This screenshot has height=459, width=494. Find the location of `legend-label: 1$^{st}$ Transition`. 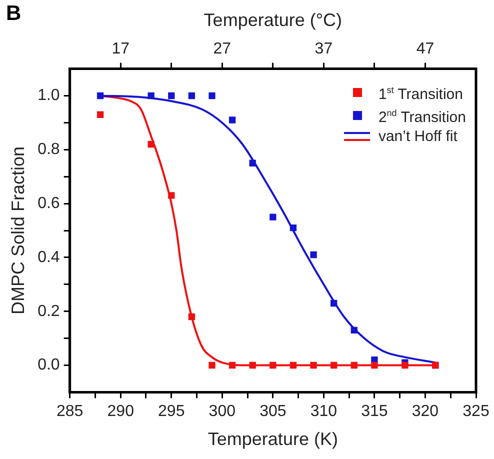

legend-label: 1$^{st}$ Transition is located at coordinates (420, 94).